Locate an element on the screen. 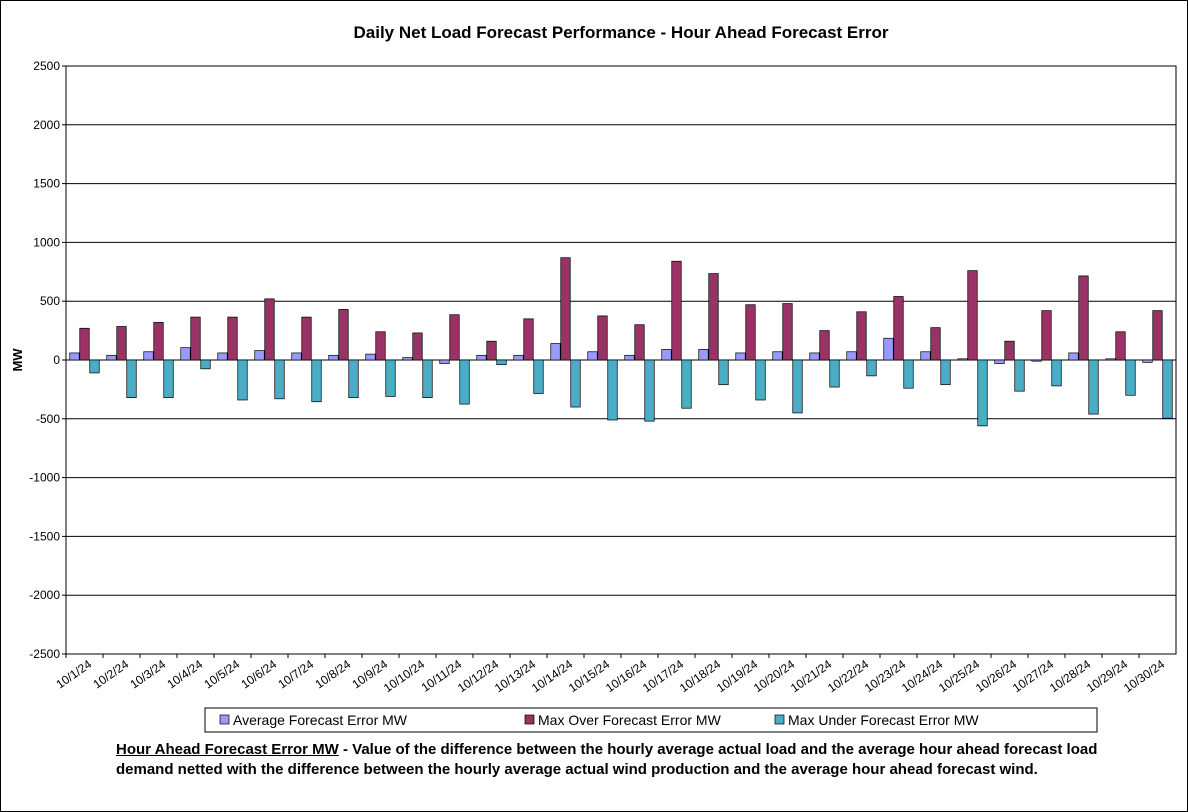 This screenshot has height=812, width=1188. legend-label: Max Under Forecast Error MW is located at coordinates (883, 720).